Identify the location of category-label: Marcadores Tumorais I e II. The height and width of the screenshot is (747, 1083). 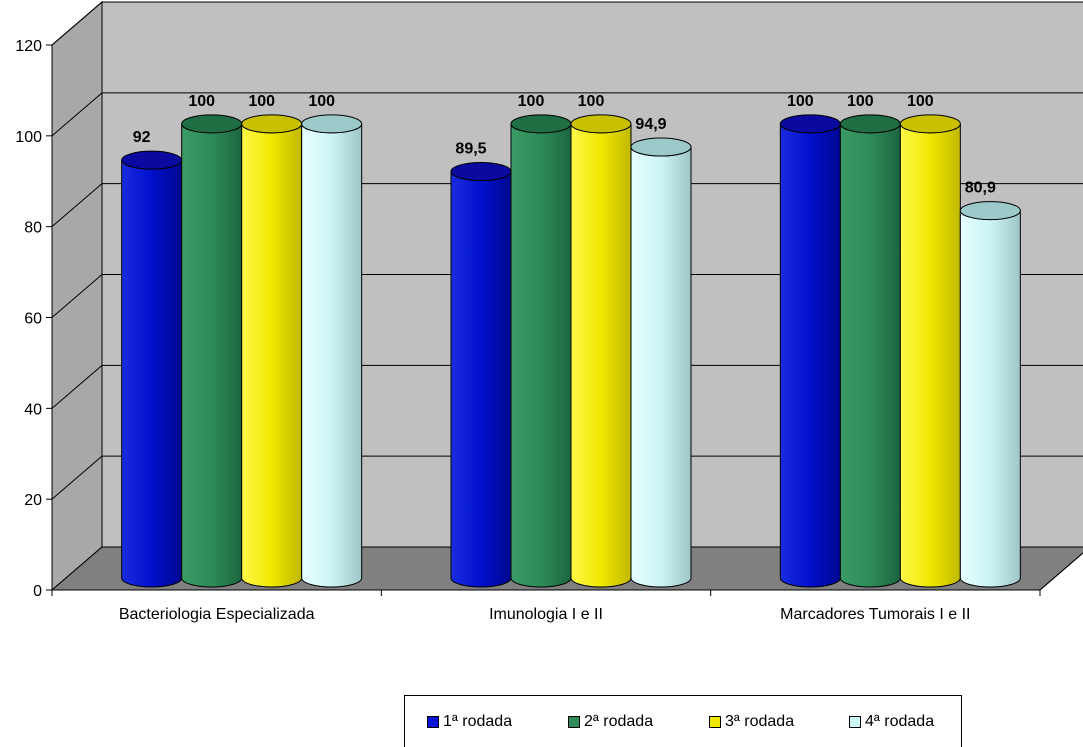
(875, 614).